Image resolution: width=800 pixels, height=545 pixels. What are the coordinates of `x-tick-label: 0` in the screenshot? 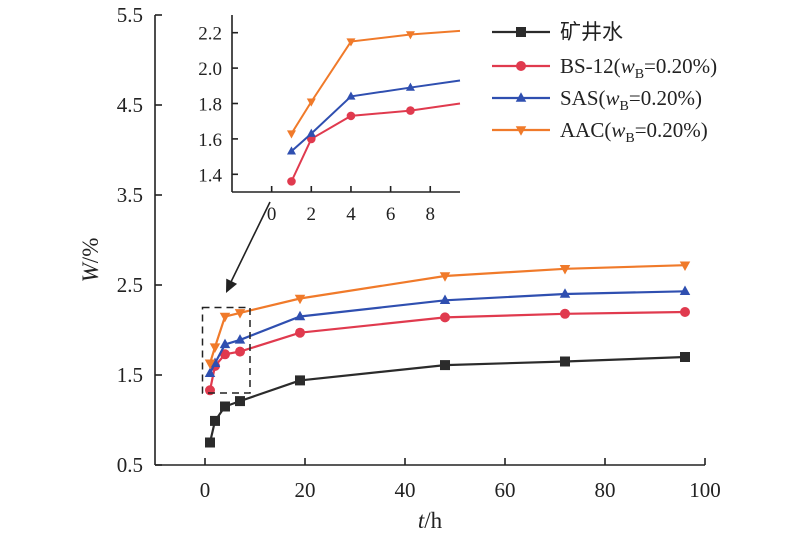 It's located at (205, 490).